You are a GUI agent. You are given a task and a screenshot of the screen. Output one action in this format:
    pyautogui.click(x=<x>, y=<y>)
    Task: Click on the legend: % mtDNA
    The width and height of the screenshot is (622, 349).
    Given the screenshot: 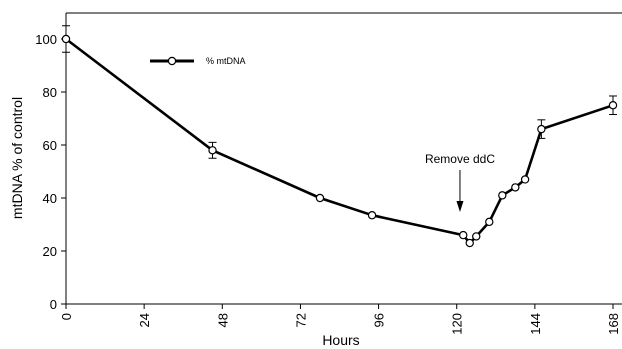 What is the action you would take?
    pyautogui.click(x=198, y=61)
    